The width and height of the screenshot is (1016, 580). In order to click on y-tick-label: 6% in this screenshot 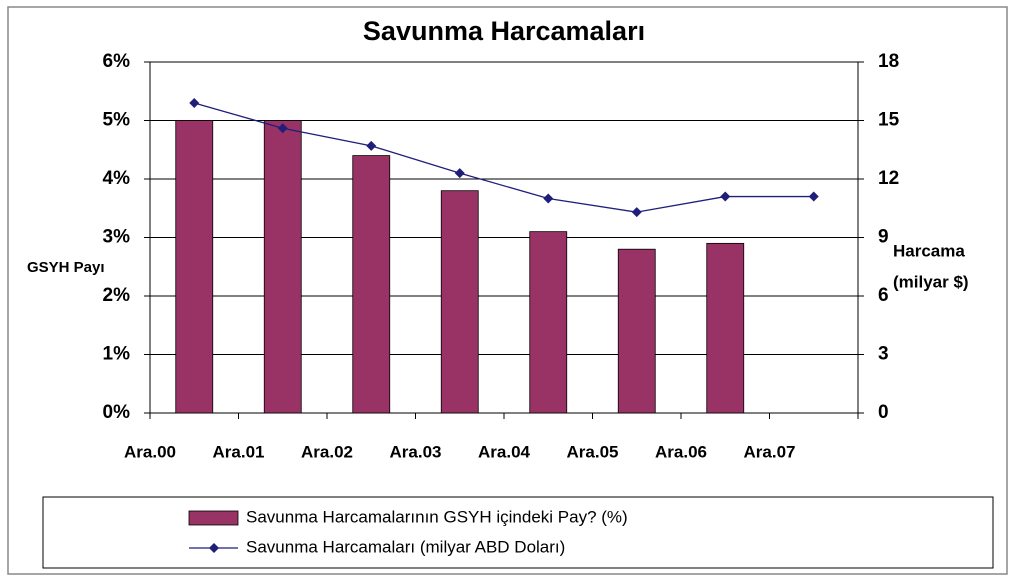, I will do `click(117, 61)`.